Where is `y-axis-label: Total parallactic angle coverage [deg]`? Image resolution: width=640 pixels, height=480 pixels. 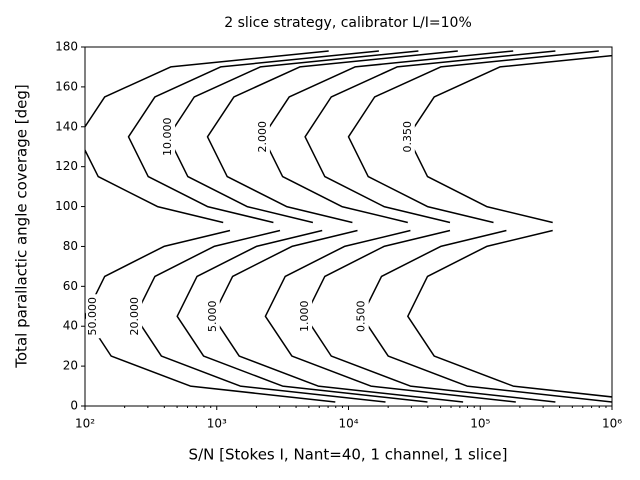 y-axis-label: Total parallactic angle coverage [deg] is located at coordinates (22, 226).